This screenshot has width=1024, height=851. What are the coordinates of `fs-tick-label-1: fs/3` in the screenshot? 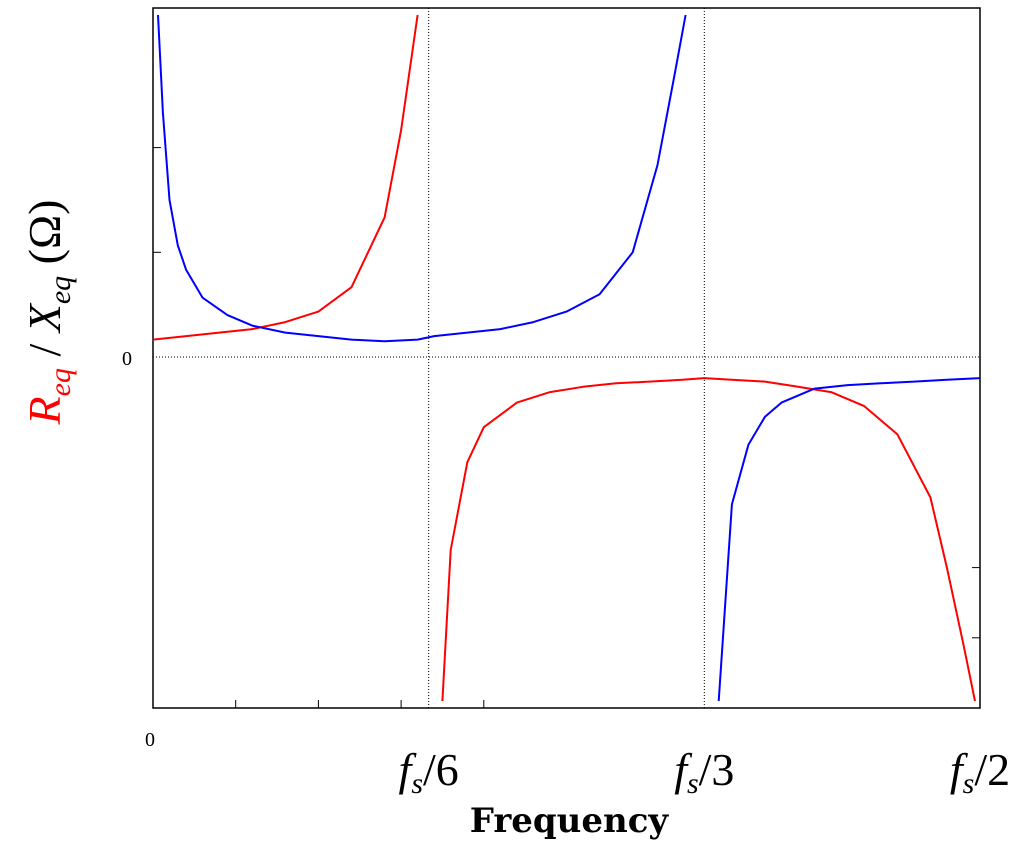 It's located at (704, 772).